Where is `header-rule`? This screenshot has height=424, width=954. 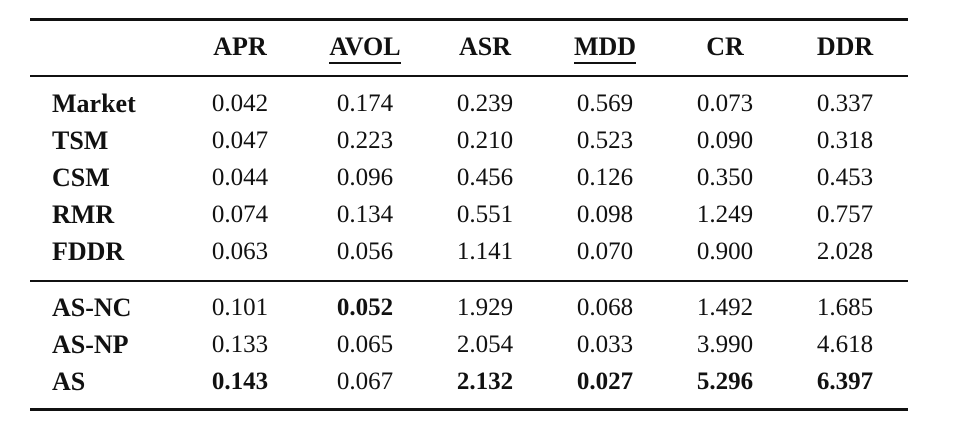
header-rule is located at coordinates (469, 76).